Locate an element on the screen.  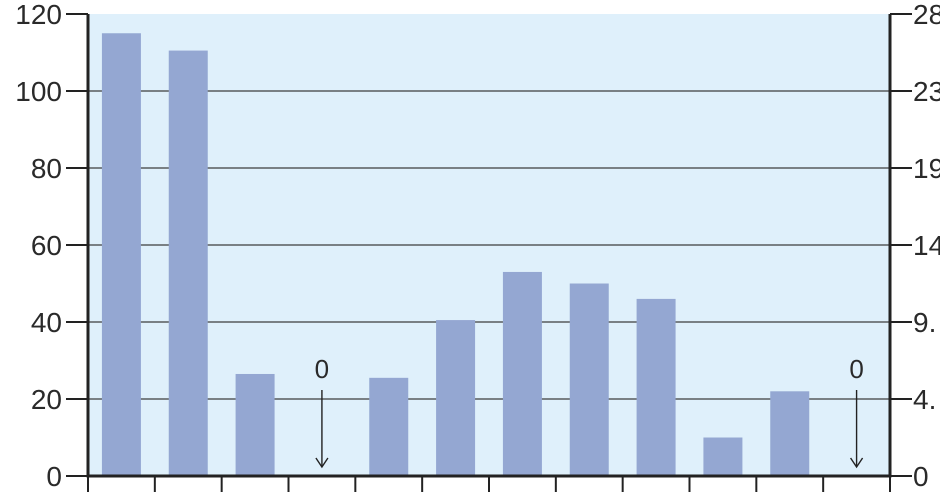
right-y-tick-label: 19 is located at coordinates (926, 168).